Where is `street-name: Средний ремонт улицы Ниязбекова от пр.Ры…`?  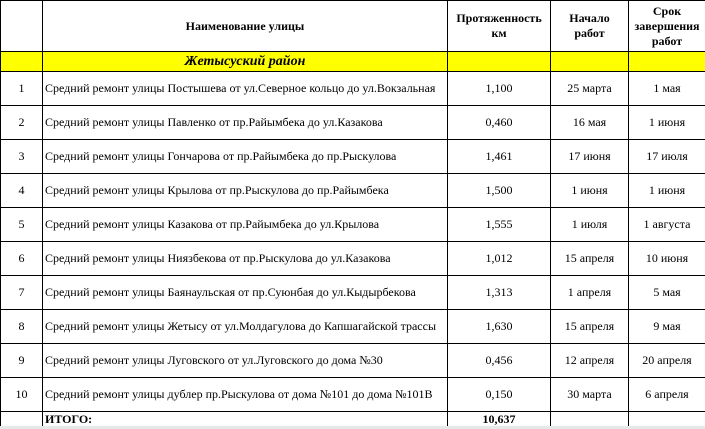 street-name: Средний ремонт улицы Ниязбекова от пр.Ры… is located at coordinates (245, 258).